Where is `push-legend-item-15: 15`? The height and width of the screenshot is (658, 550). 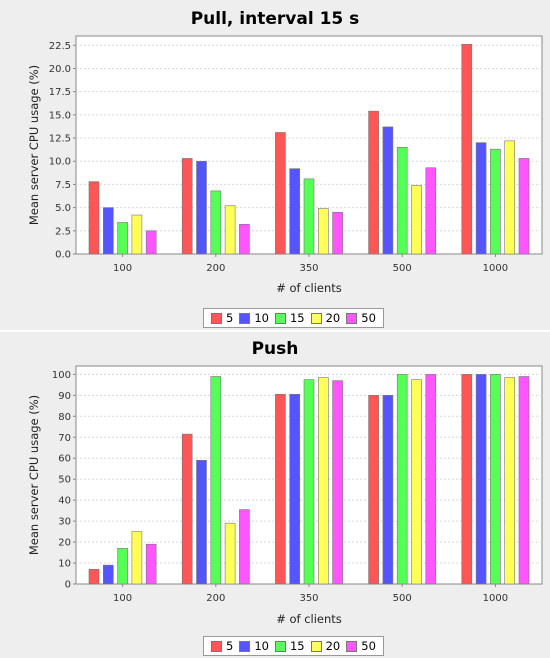 push-legend-item-15: 15 is located at coordinates (289, 646).